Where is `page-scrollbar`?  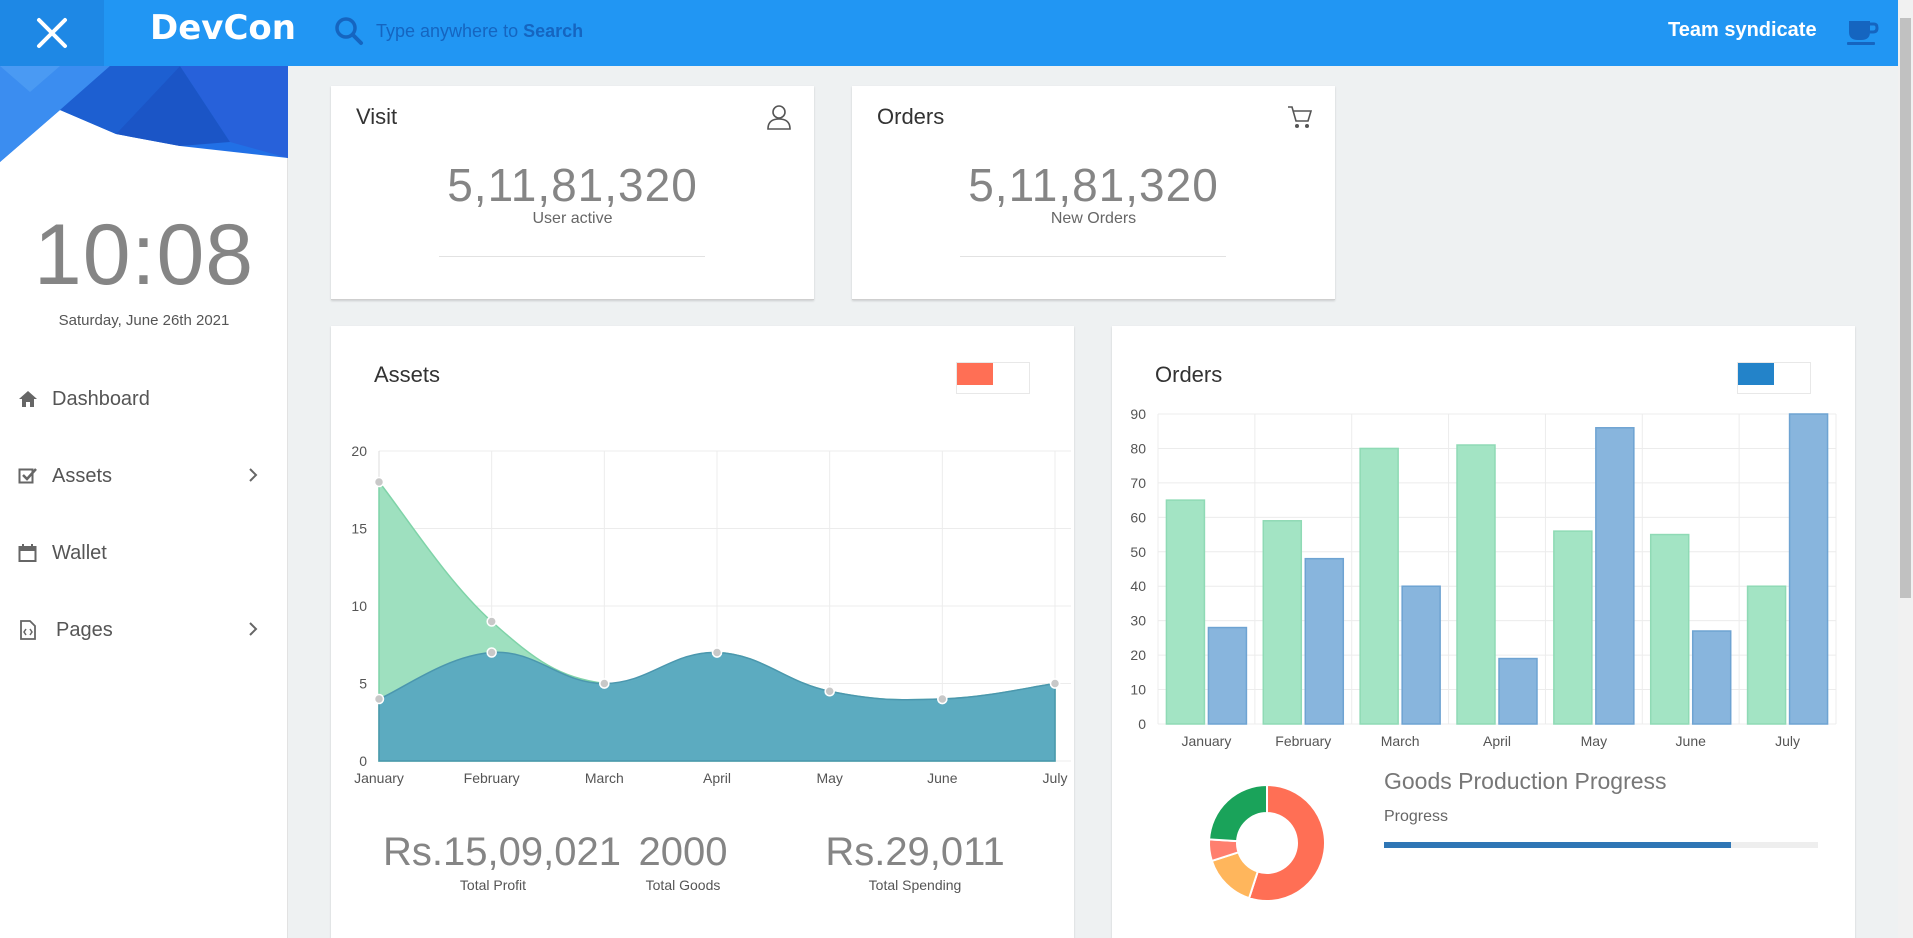 page-scrollbar is located at coordinates (1905, 469).